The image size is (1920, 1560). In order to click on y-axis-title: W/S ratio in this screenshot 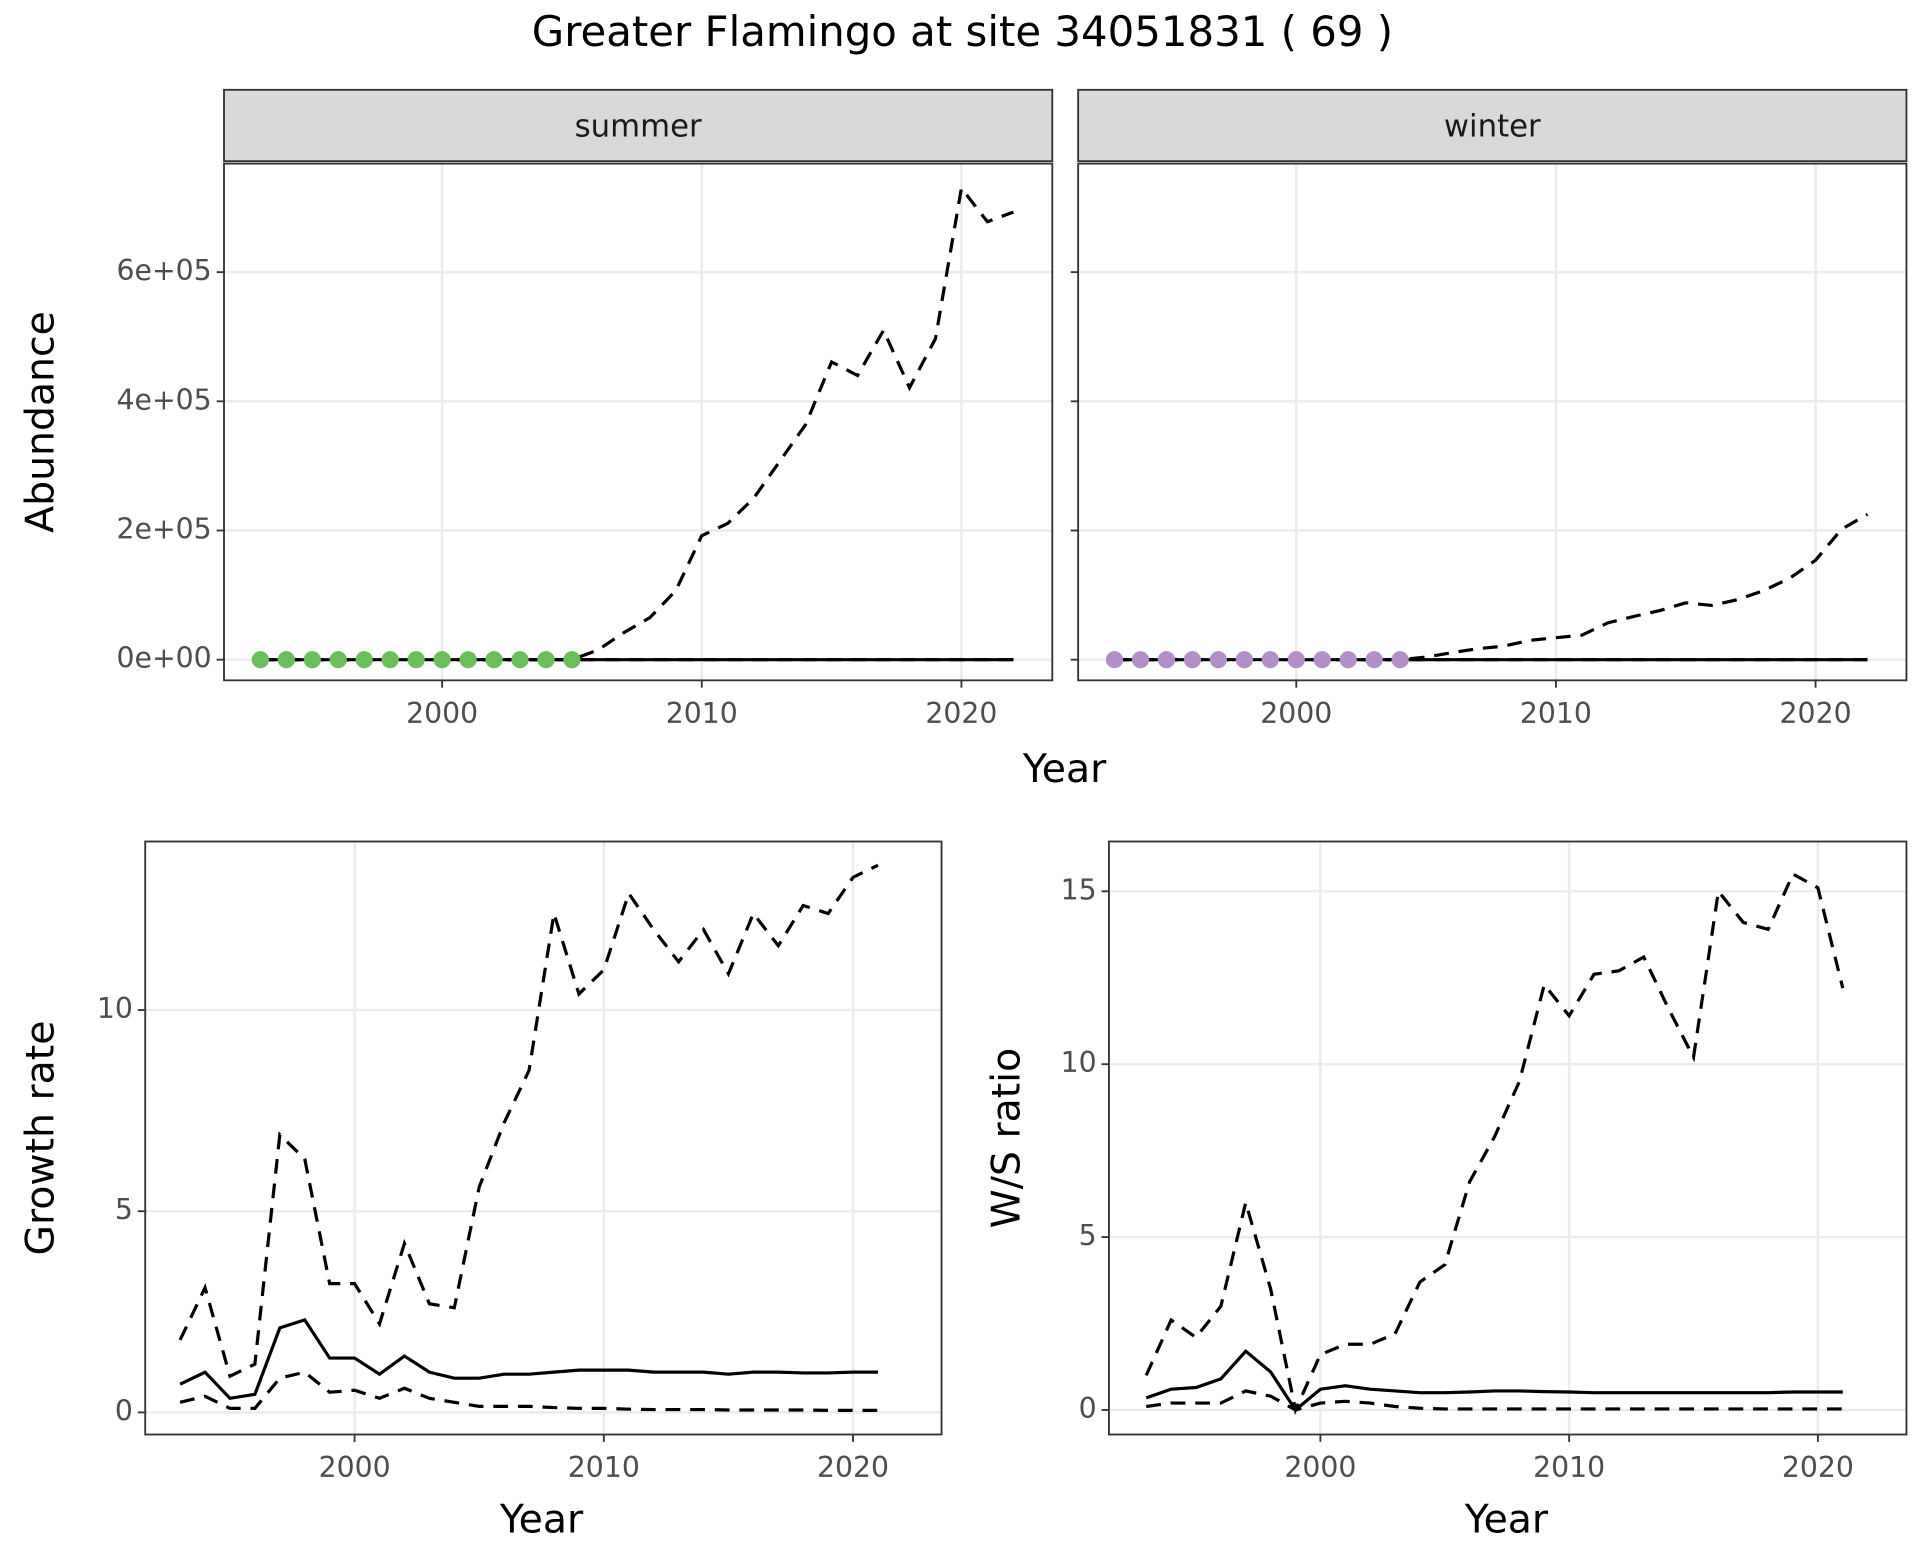, I will do `click(1007, 1138)`.